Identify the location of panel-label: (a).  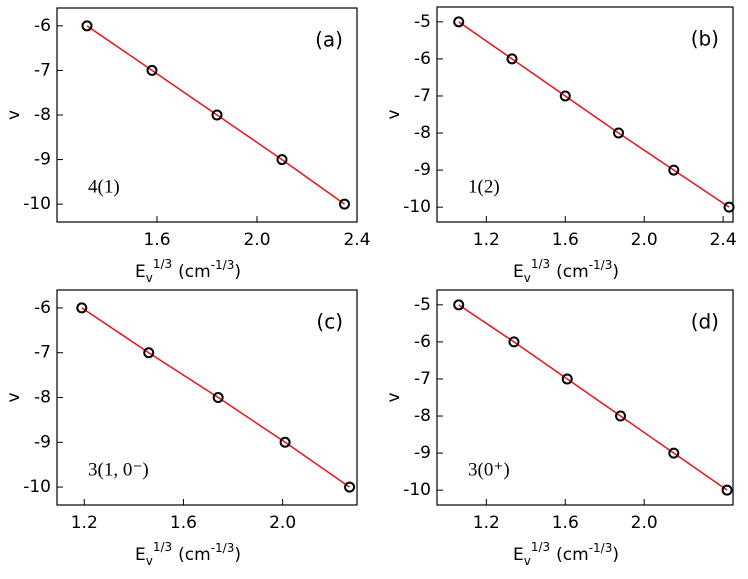
(329, 40).